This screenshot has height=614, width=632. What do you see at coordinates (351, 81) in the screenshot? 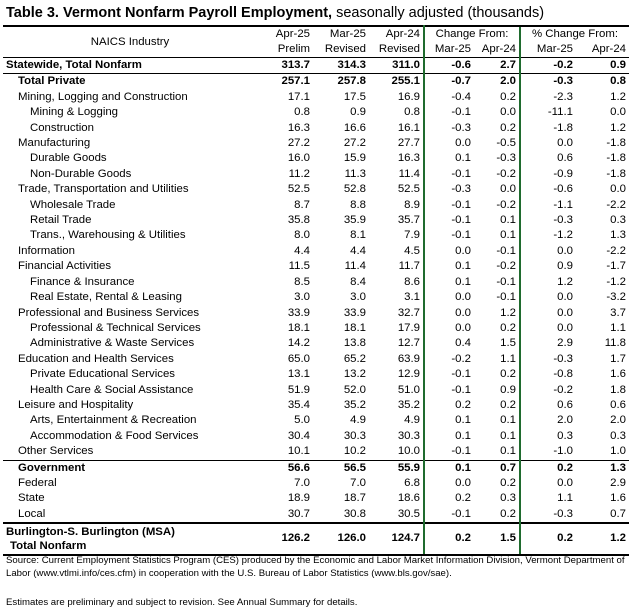
I see `cell-mar25: 257.8` at bounding box center [351, 81].